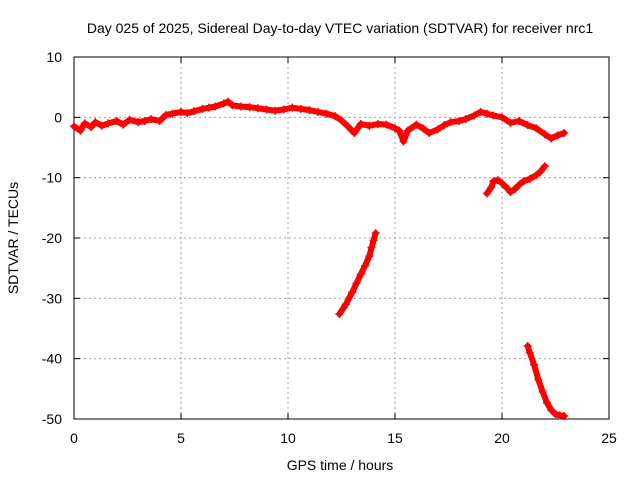 This screenshot has height=480, width=640. Describe the element at coordinates (52, 238) in the screenshot. I see `y-tick-label: -20` at that location.